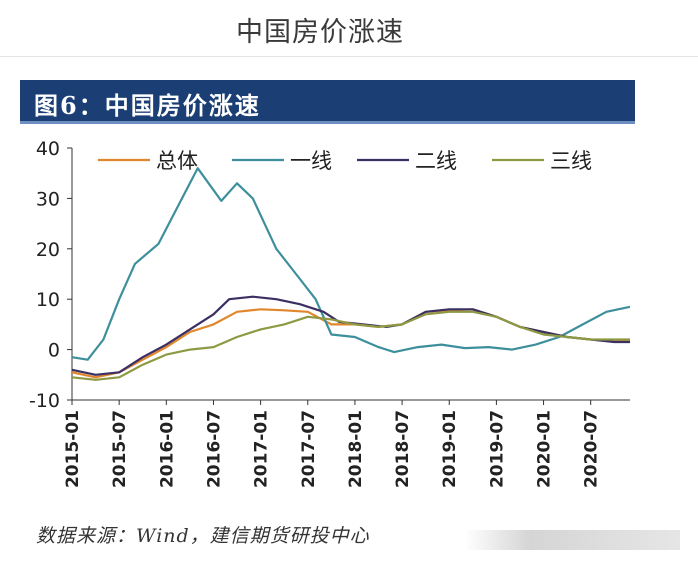 The width and height of the screenshot is (698, 564). What do you see at coordinates (120, 449) in the screenshot?
I see `x-tick-label: 2015-07` at bounding box center [120, 449].